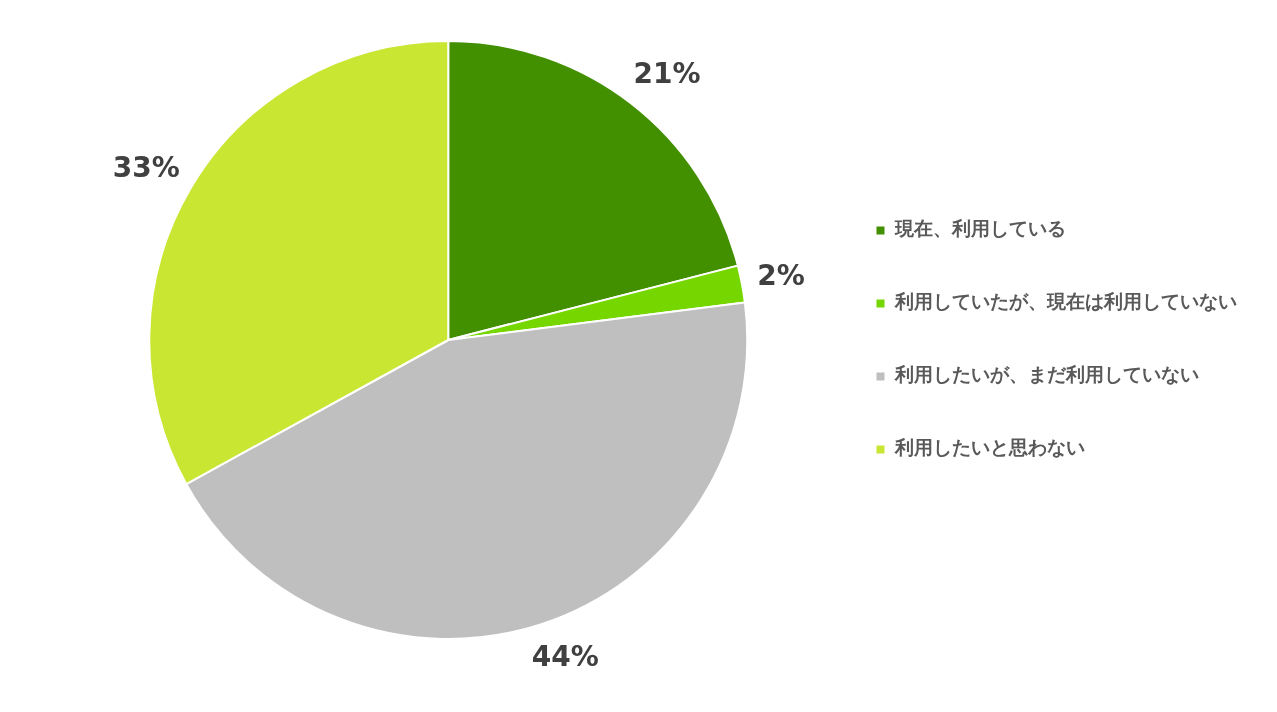 The height and width of the screenshot is (712, 1277). What do you see at coordinates (667, 73) in the screenshot?
I see `data-label: 21%` at bounding box center [667, 73].